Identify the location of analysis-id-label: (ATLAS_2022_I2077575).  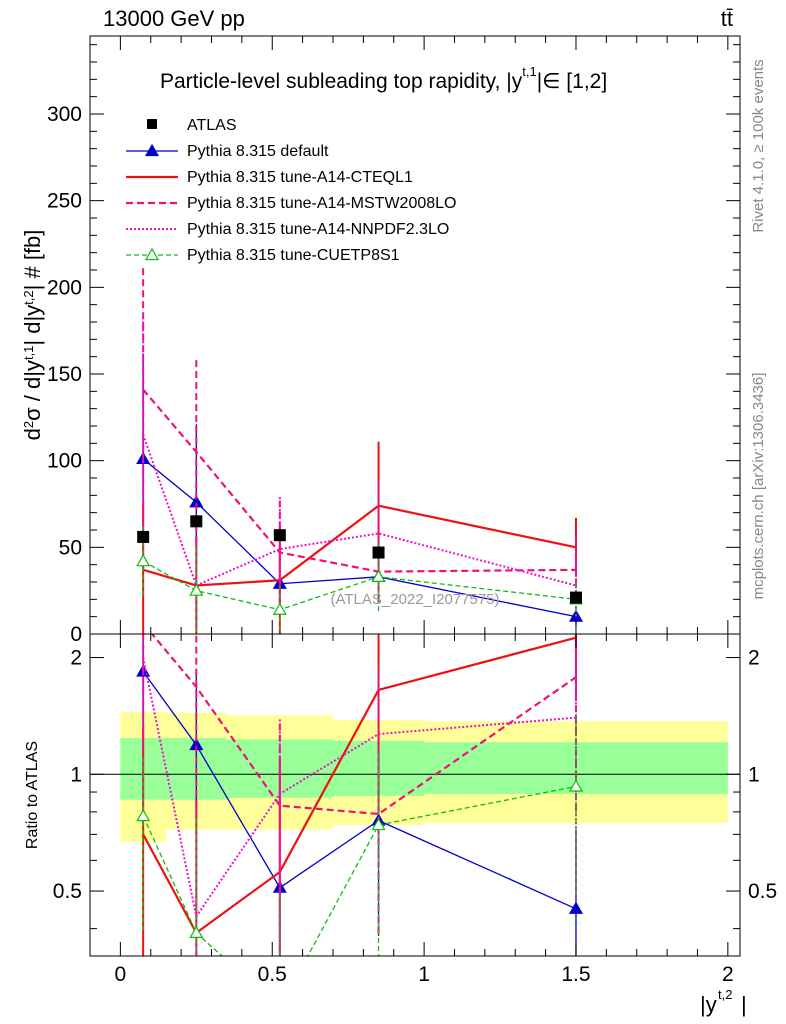
(414, 599).